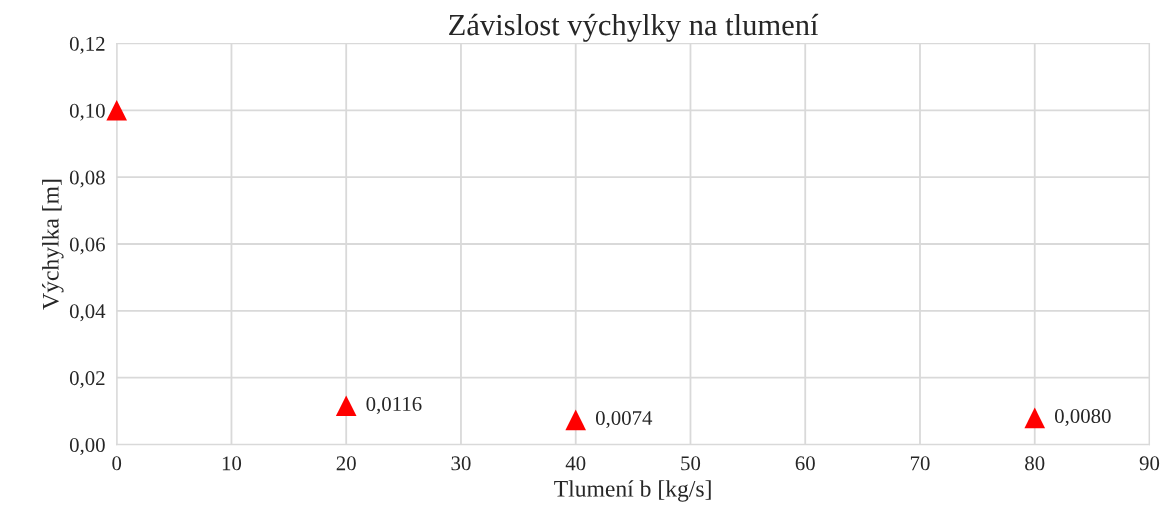  Describe the element at coordinates (394, 405) in the screenshot. I see `data-label: 0,0116` at that location.